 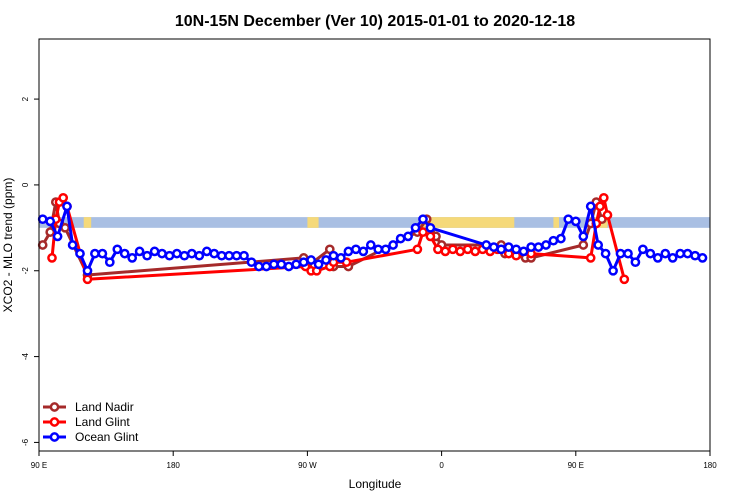 I want to click on legend-label: Land Nadir, so click(x=104, y=407).